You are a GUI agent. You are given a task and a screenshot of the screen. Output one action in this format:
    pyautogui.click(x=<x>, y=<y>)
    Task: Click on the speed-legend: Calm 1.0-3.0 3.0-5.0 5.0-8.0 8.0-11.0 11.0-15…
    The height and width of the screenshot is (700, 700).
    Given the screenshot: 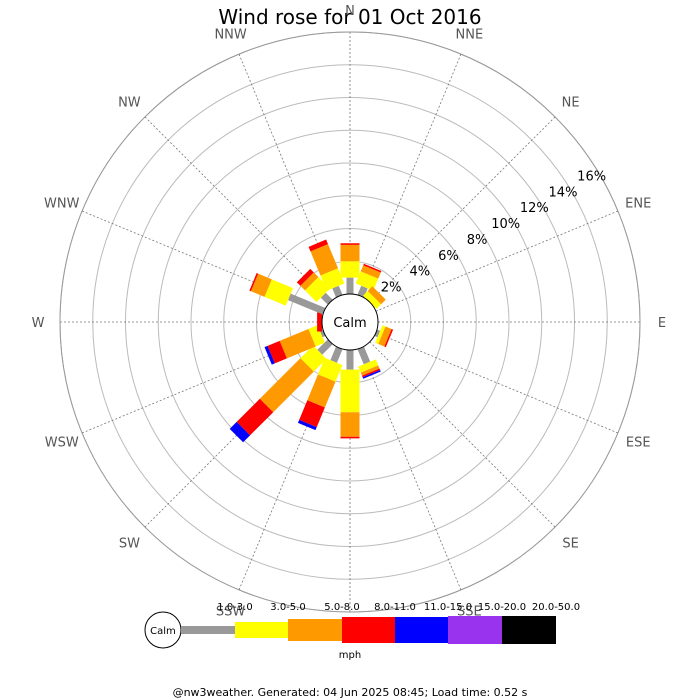 What is the action you would take?
    pyautogui.click(x=362, y=631)
    